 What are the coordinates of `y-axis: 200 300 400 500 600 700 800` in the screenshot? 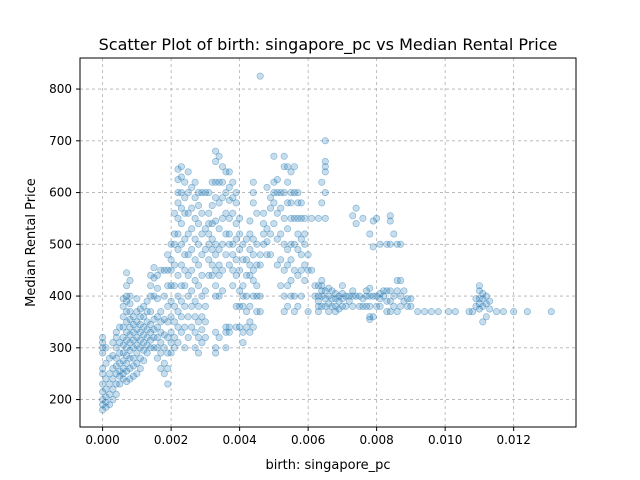 It's located at (64, 244).